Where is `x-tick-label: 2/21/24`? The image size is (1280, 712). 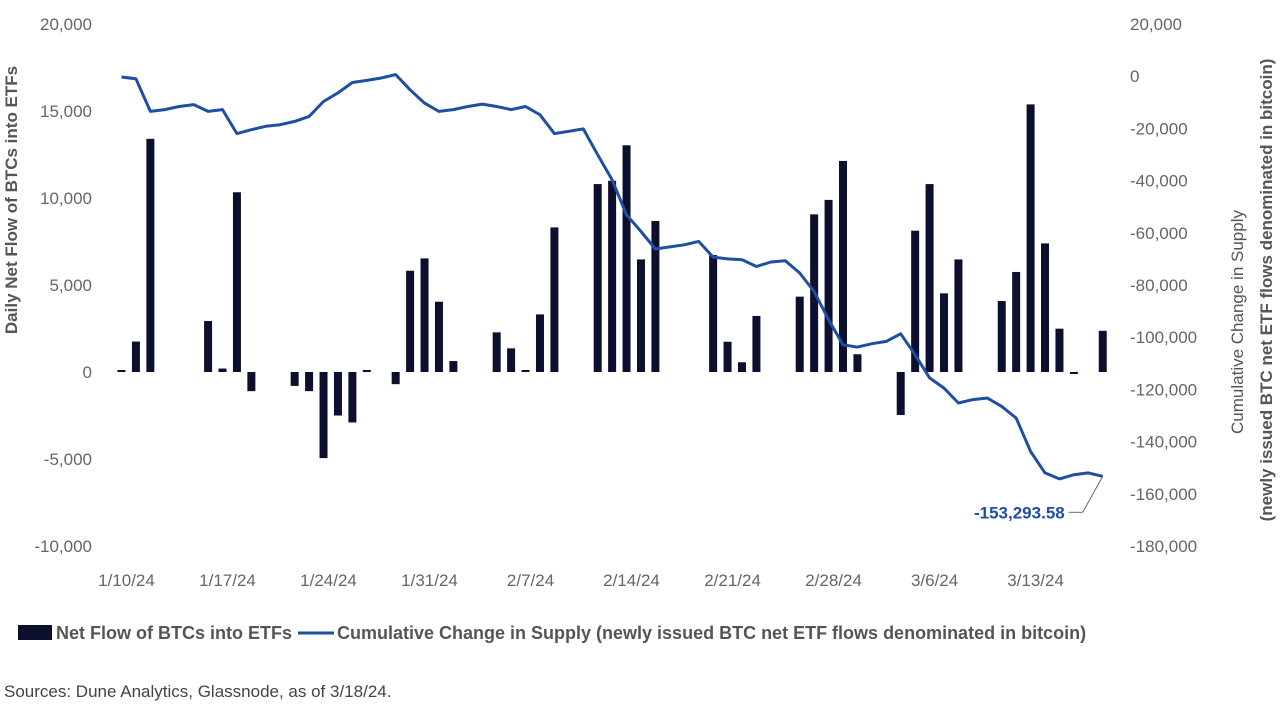
x-tick-label: 2/21/24 is located at coordinates (732, 580).